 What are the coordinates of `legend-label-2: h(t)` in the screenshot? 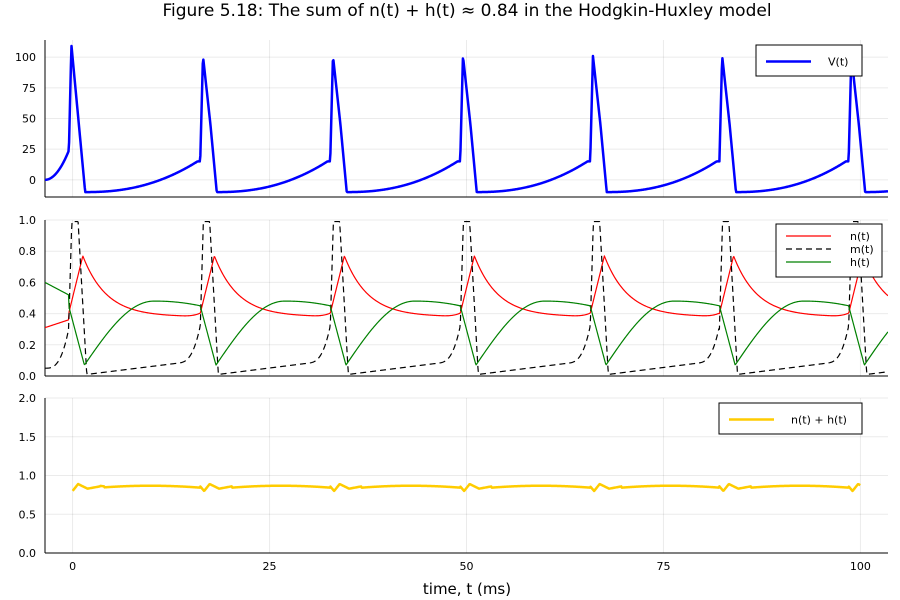 It's located at (860, 262).